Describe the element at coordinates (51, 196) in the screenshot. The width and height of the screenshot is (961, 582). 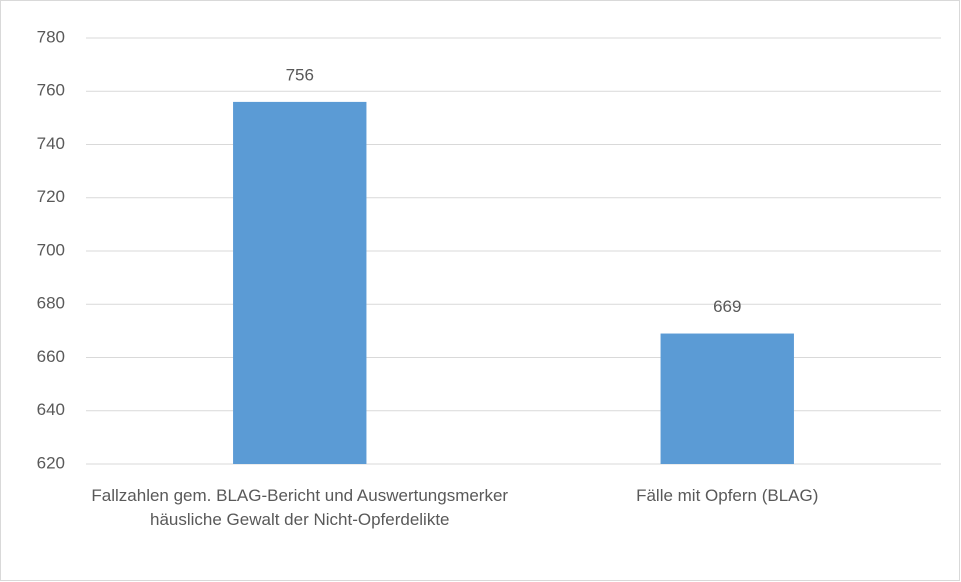
I see `y-tick-label: 720` at that location.